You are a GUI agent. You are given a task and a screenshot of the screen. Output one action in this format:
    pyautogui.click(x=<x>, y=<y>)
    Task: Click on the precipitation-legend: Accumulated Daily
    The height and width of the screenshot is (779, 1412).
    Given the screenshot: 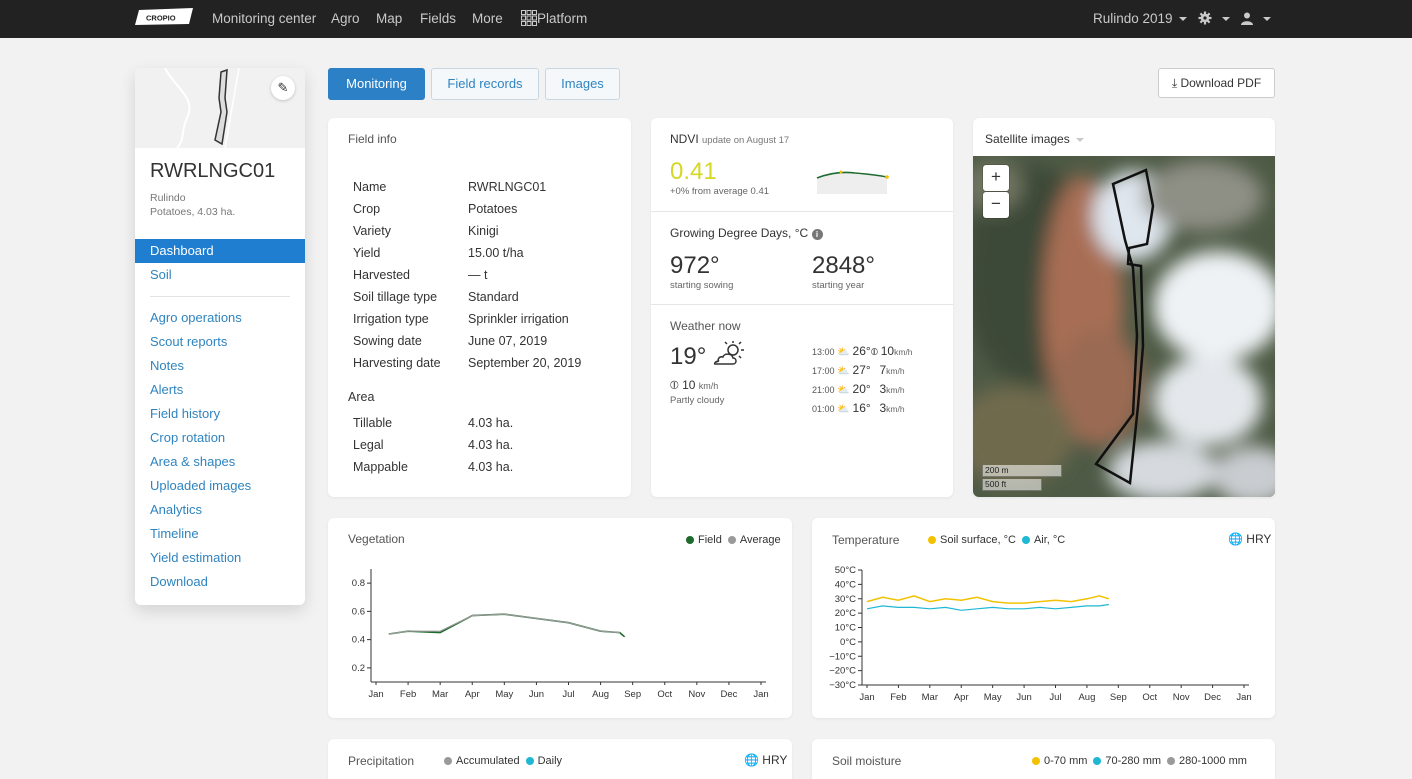 What is the action you would take?
    pyautogui.click(x=500, y=761)
    